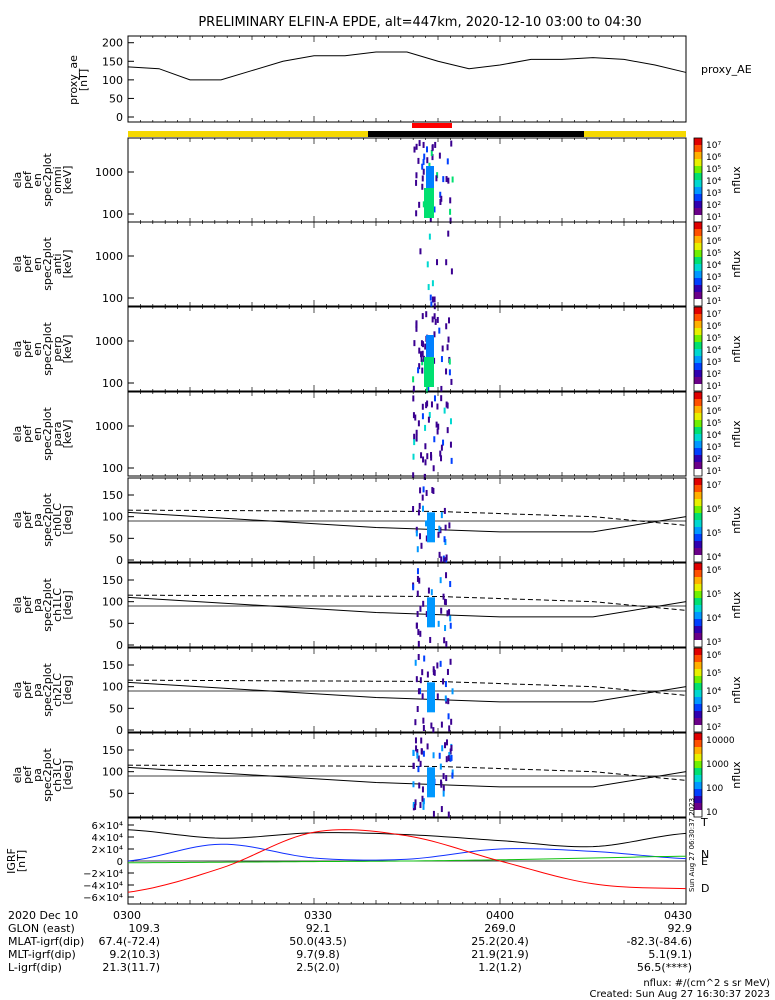 This screenshot has height=1000, width=775. What do you see at coordinates (704, 861) in the screenshot?
I see `igrf-legend-E: E` at bounding box center [704, 861].